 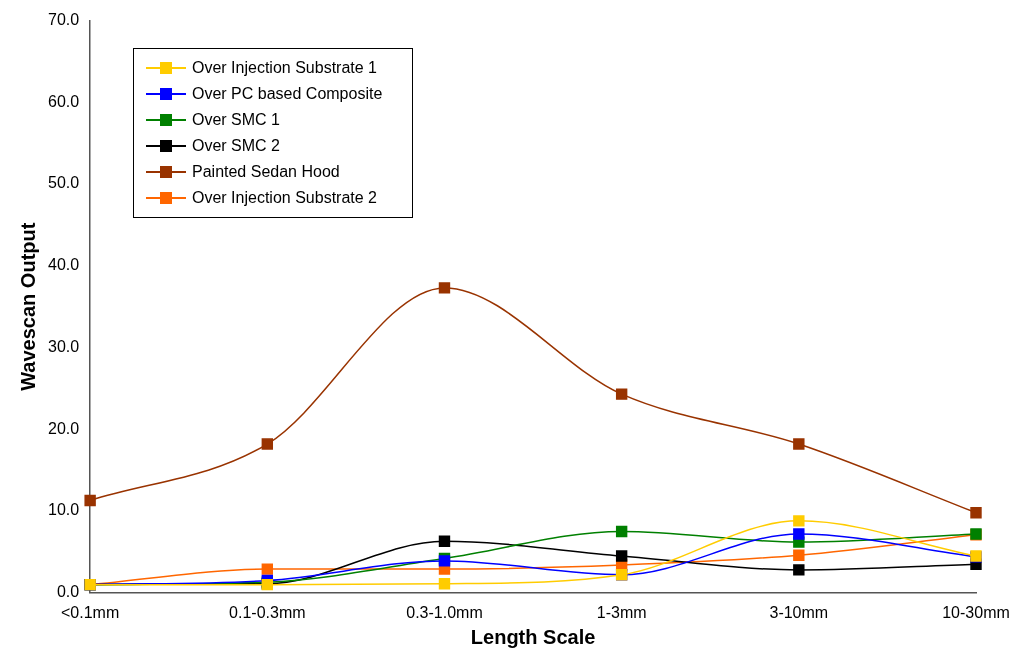 What do you see at coordinates (90, 612) in the screenshot?
I see `x-tick-label: <0.1mm` at bounding box center [90, 612].